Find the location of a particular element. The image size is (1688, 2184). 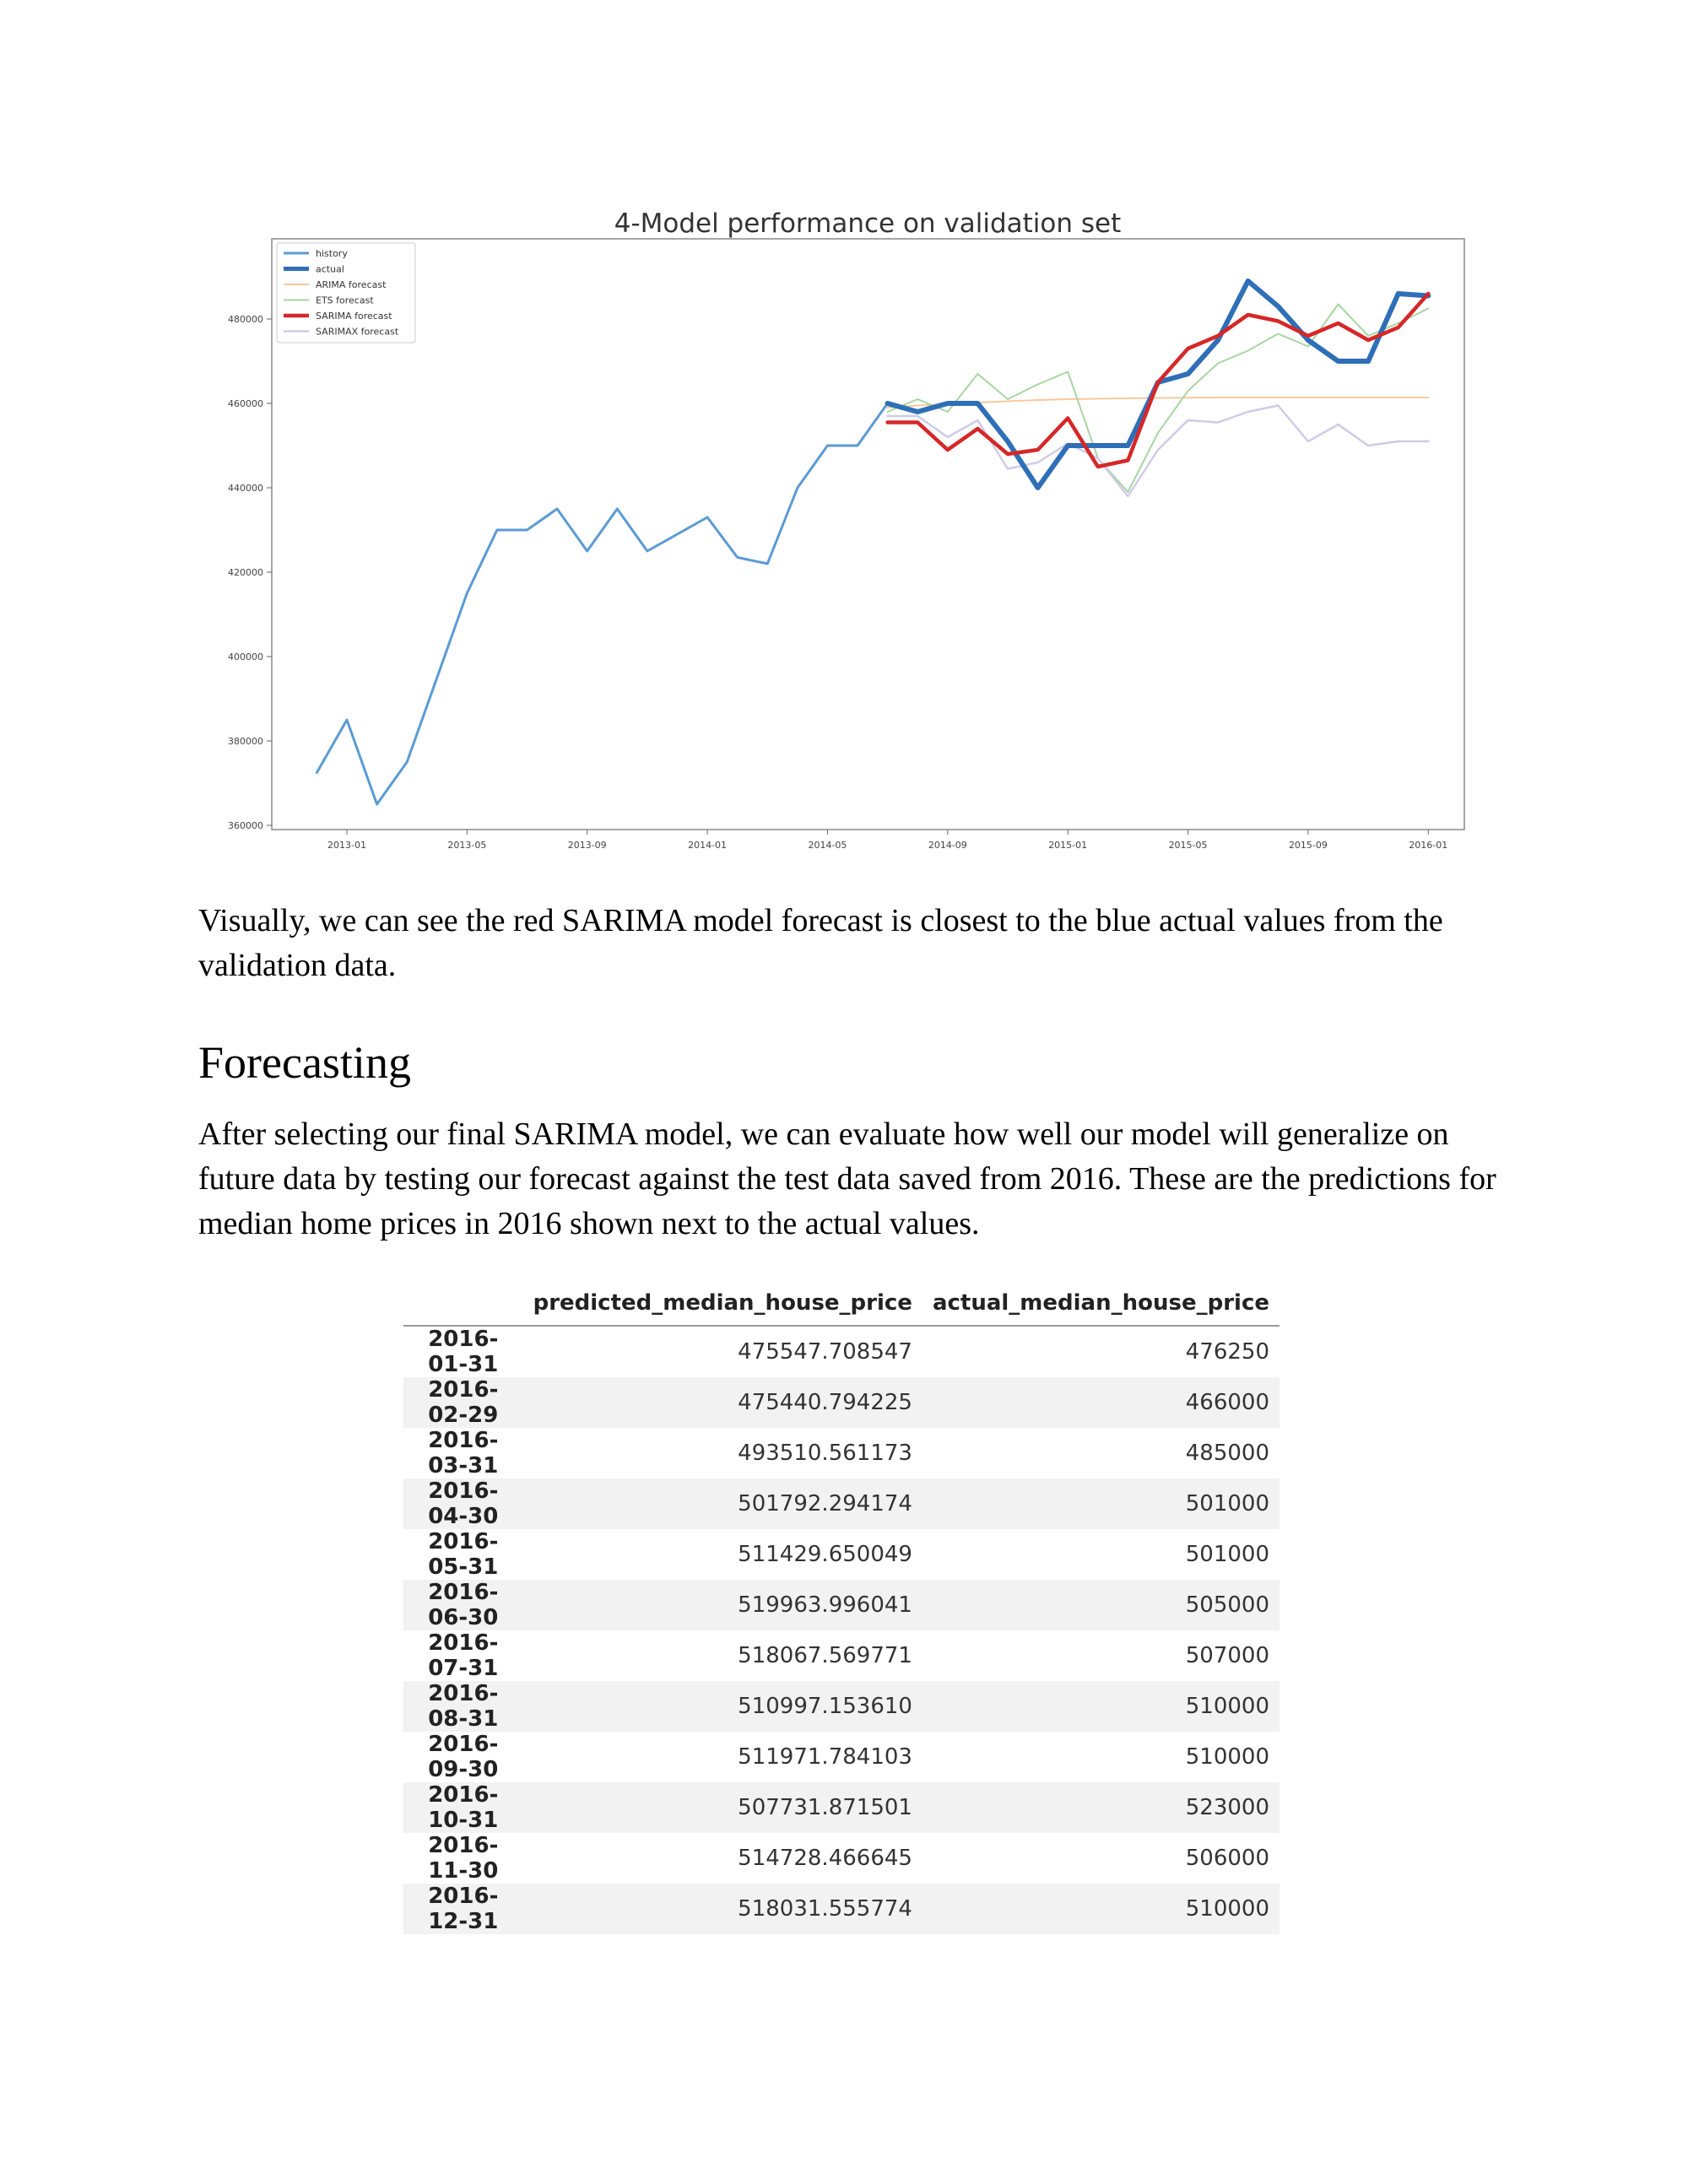

row-actual-price: 507000 is located at coordinates (1227, 1655).